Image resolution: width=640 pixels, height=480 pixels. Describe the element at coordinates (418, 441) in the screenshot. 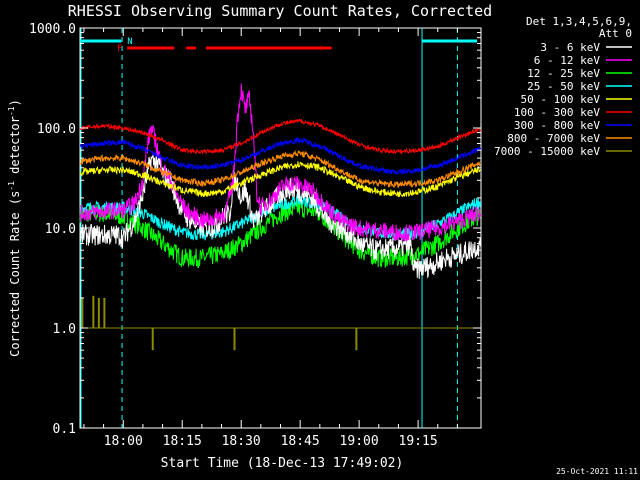

I see `x-tick-label: 19:15` at that location.